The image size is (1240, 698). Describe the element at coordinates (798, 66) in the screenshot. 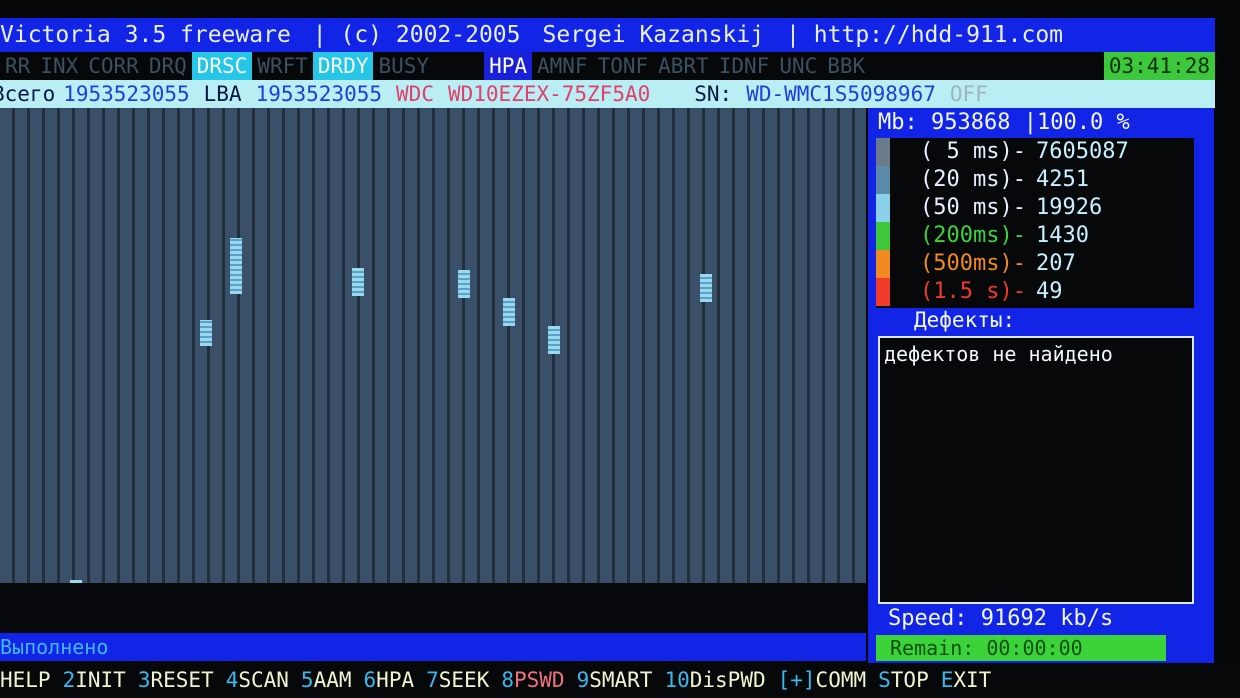

I see `error-unc: UNC` at that location.